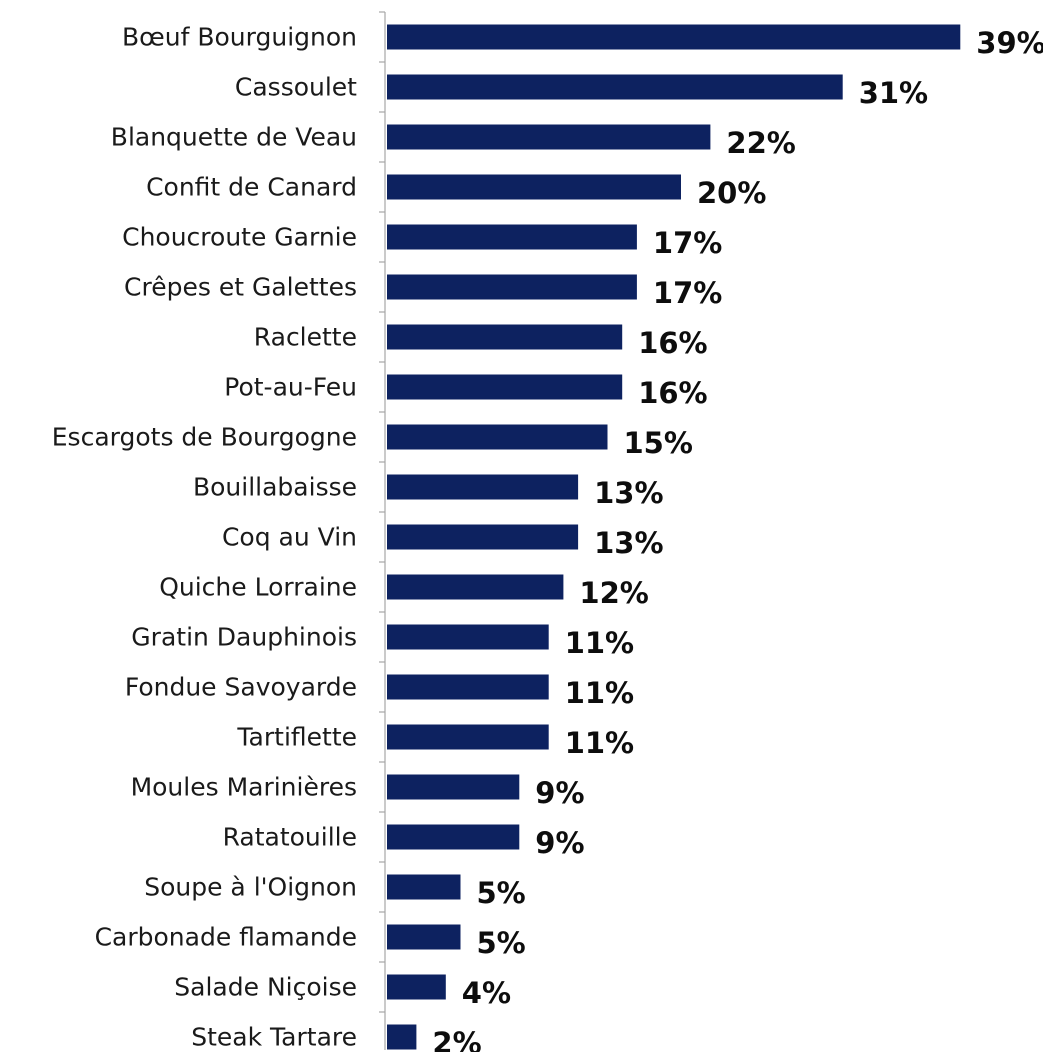 This screenshot has height=1052, width=1043. What do you see at coordinates (290, 387) in the screenshot?
I see `category-label: Pot-au-Feu` at bounding box center [290, 387].